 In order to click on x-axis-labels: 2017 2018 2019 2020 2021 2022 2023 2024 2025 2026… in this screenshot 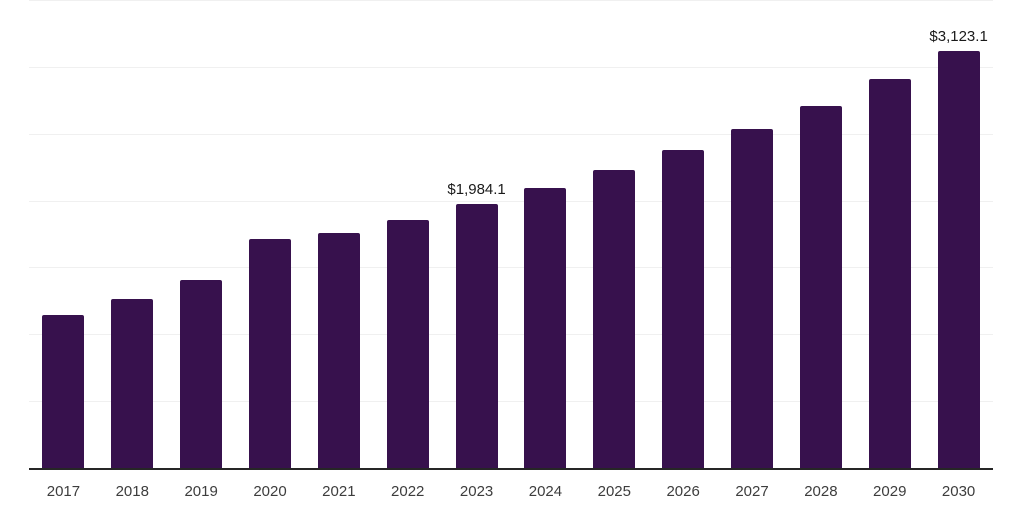, I will do `click(511, 491)`.